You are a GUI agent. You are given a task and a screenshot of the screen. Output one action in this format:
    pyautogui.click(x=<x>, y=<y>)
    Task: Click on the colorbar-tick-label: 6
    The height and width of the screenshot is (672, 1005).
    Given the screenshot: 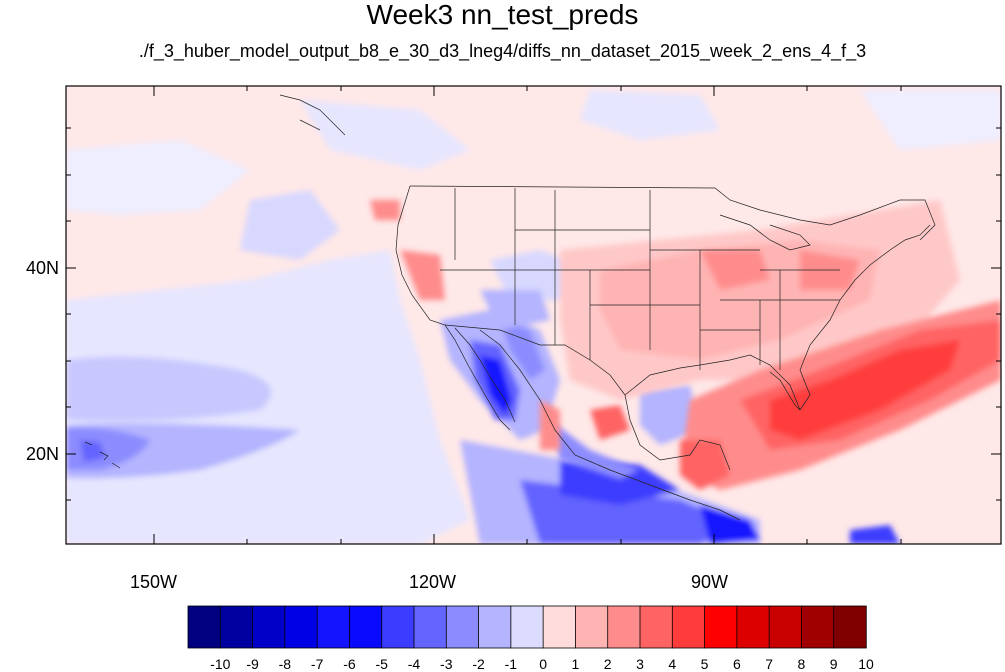 What is the action you would take?
    pyautogui.click(x=736, y=664)
    